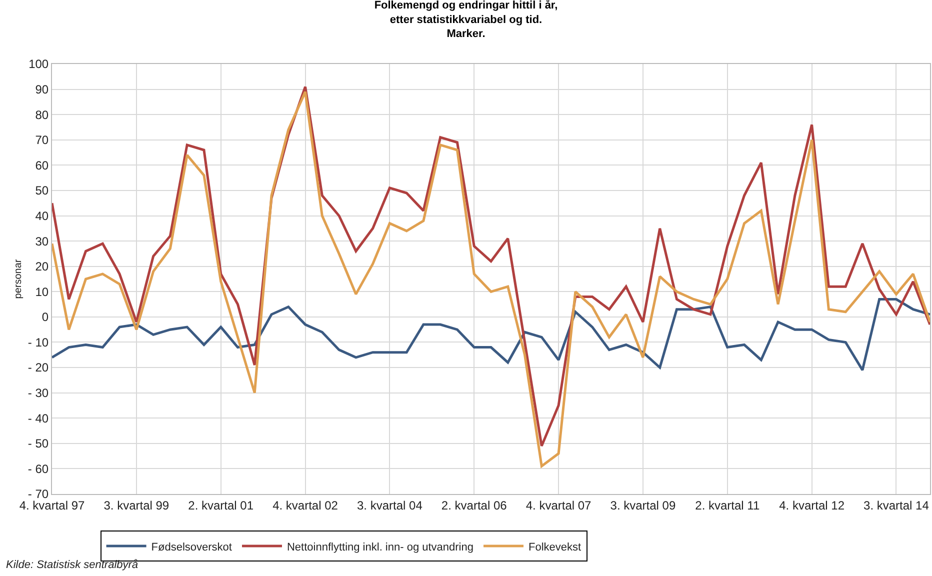 The width and height of the screenshot is (932, 576). I want to click on y-tick-label: 30, so click(42, 241).